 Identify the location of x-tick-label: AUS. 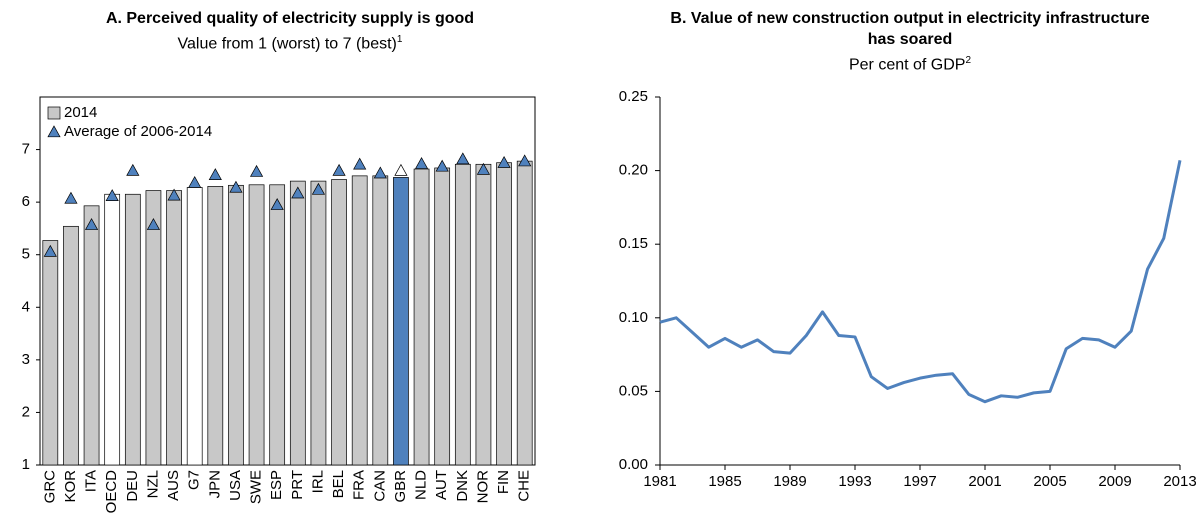
(173, 485).